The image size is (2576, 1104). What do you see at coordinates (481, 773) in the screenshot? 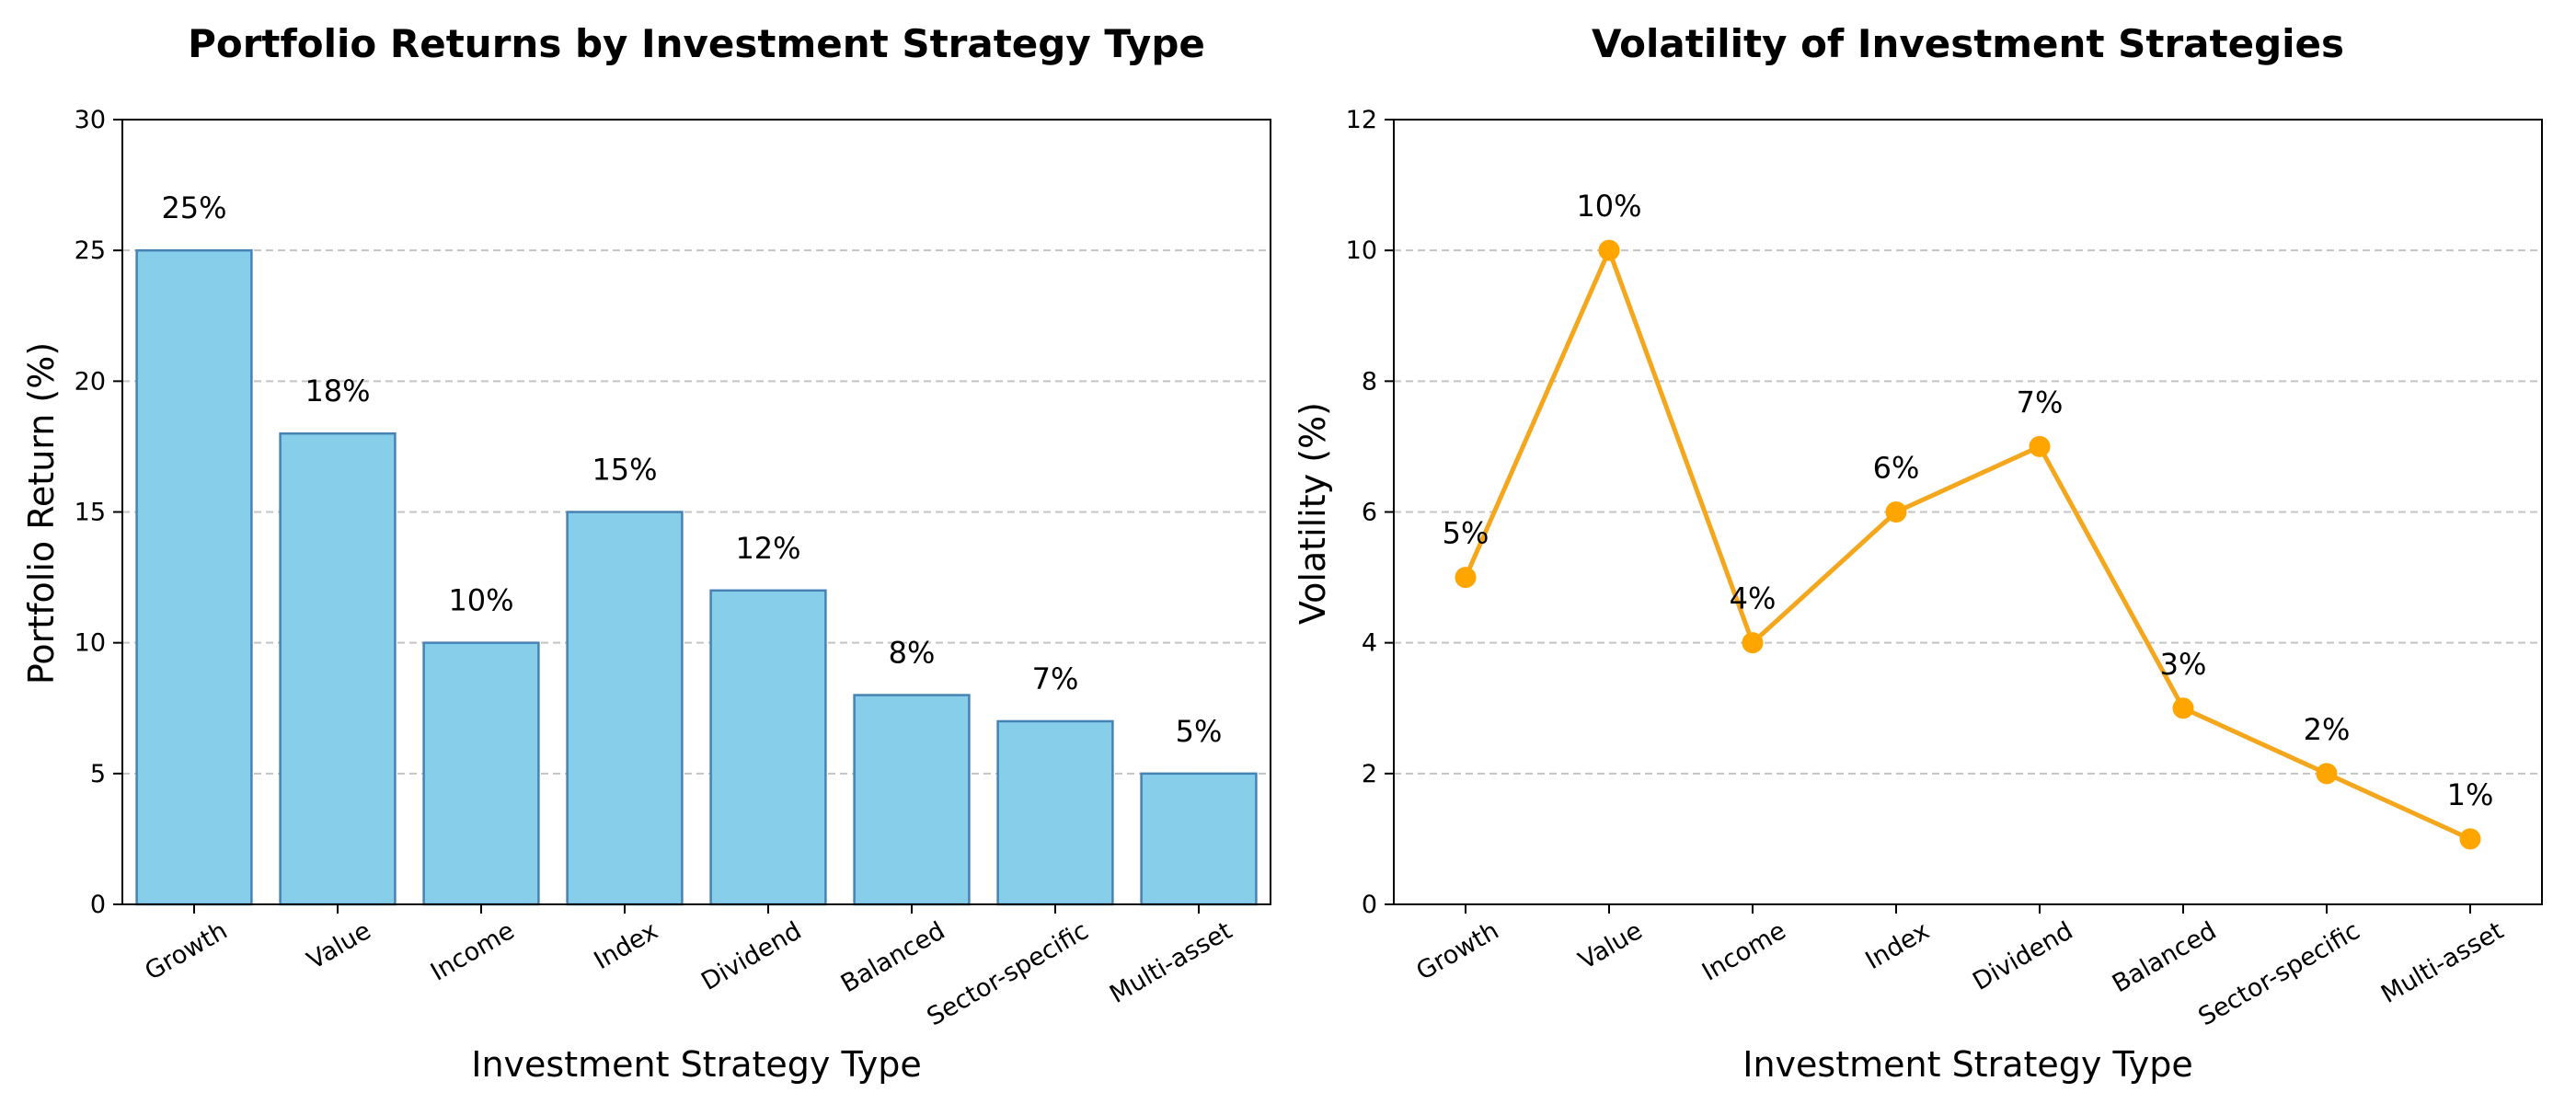
I see `bar-income` at bounding box center [481, 773].